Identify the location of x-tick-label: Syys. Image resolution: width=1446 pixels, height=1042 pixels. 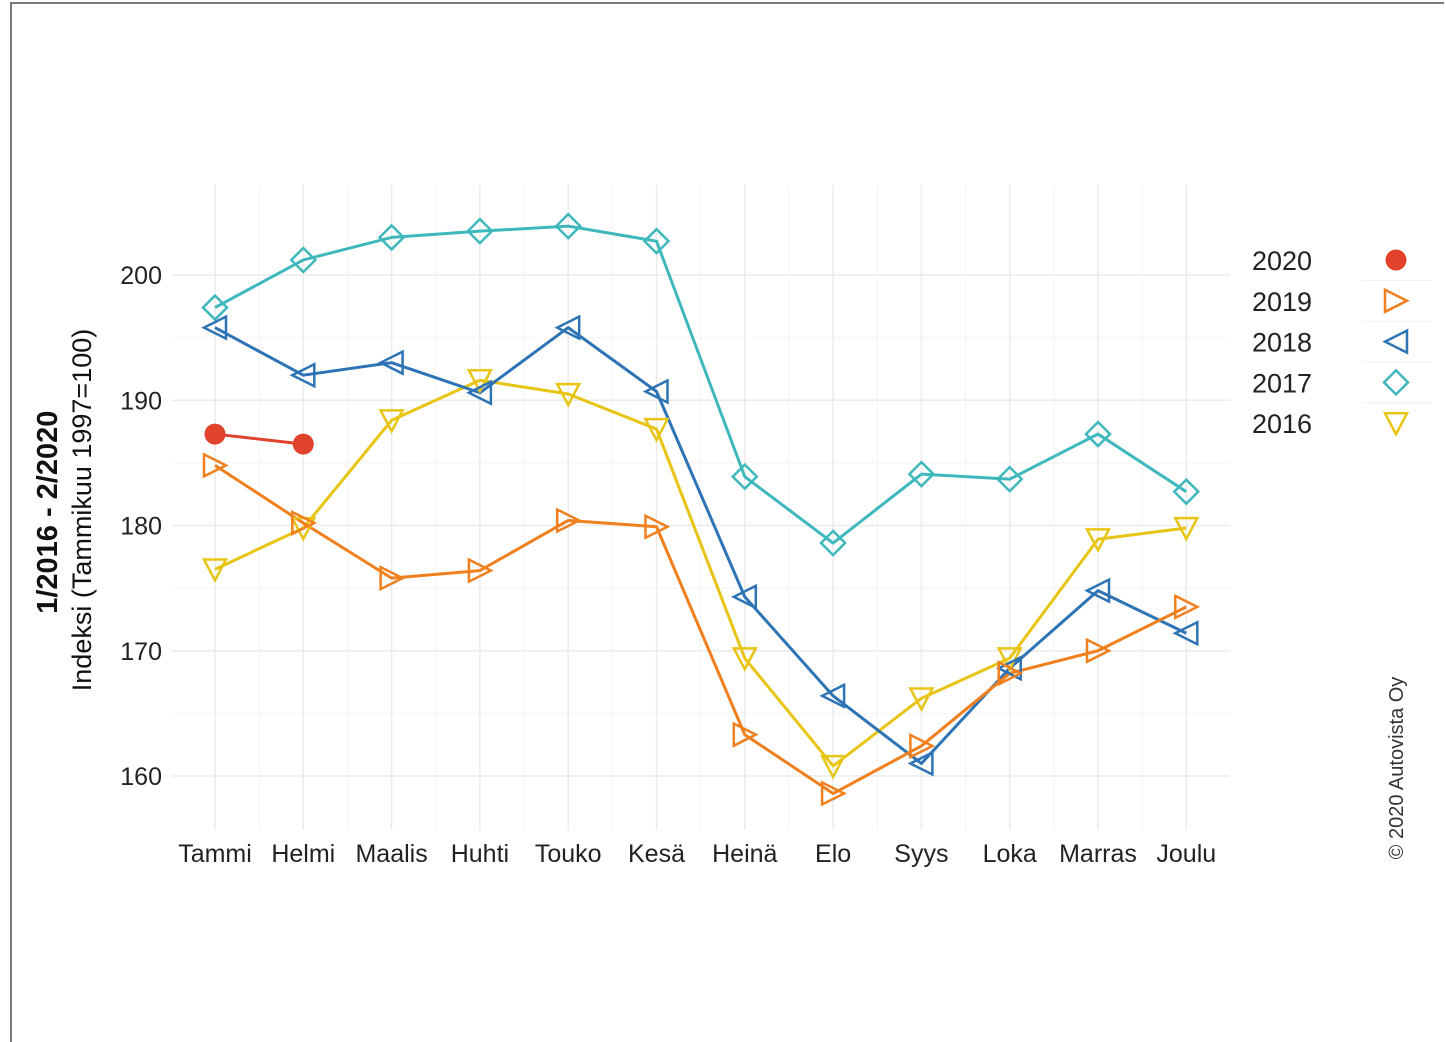
(921, 854).